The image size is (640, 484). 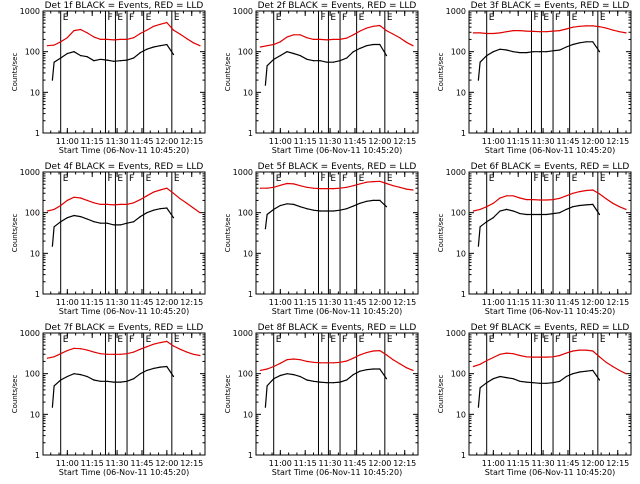 I want to click on y-tick-label: 100, so click(x=245, y=213).